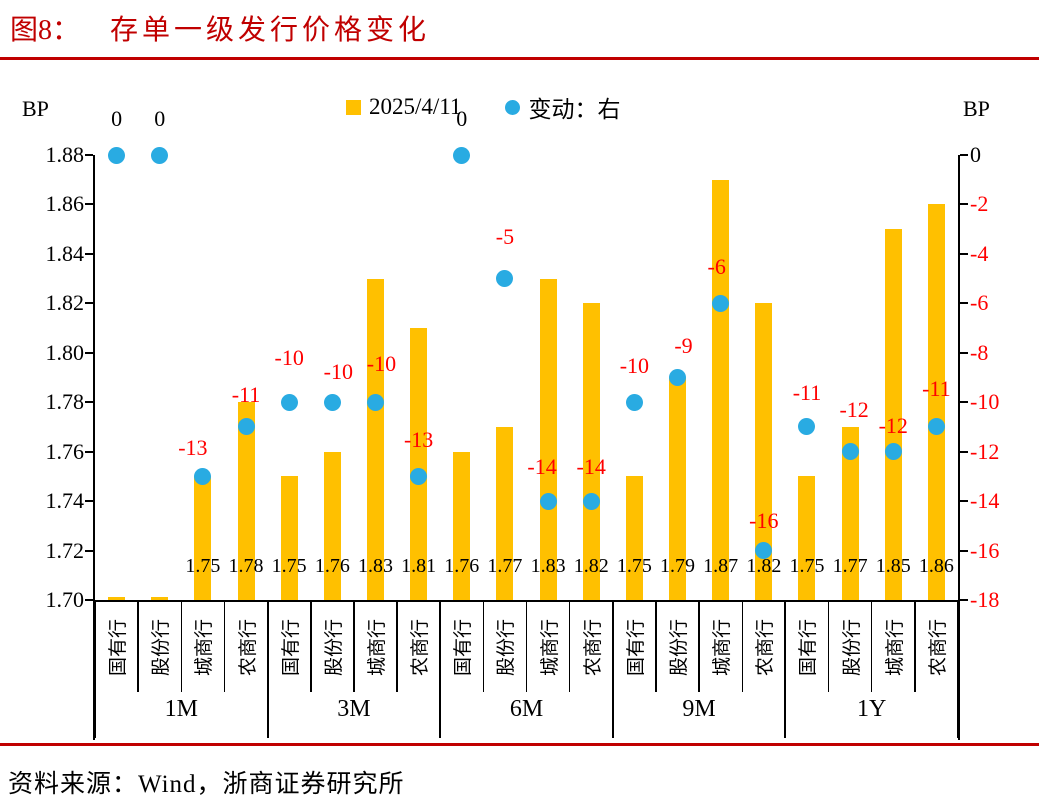 This screenshot has width=1039, height=811. What do you see at coordinates (94, 447) in the screenshot?
I see `left-axis-line` at bounding box center [94, 447].